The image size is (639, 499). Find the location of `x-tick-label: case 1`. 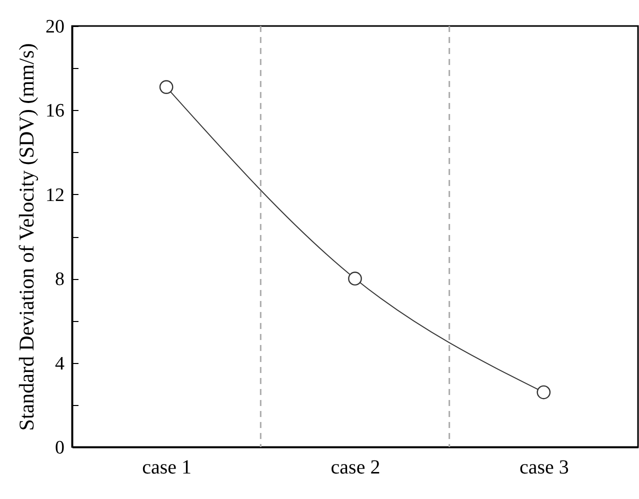

x-tick-label: case 1 is located at coordinates (167, 467).